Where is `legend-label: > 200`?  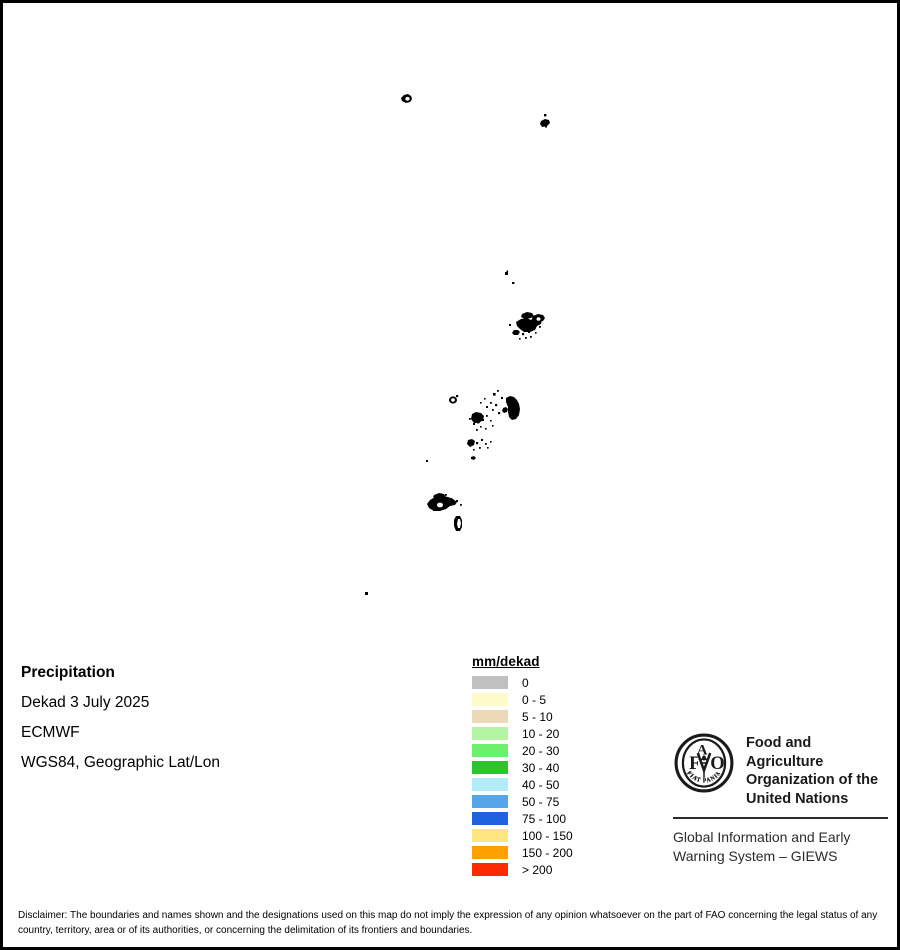
legend-label: > 200 is located at coordinates (537, 869).